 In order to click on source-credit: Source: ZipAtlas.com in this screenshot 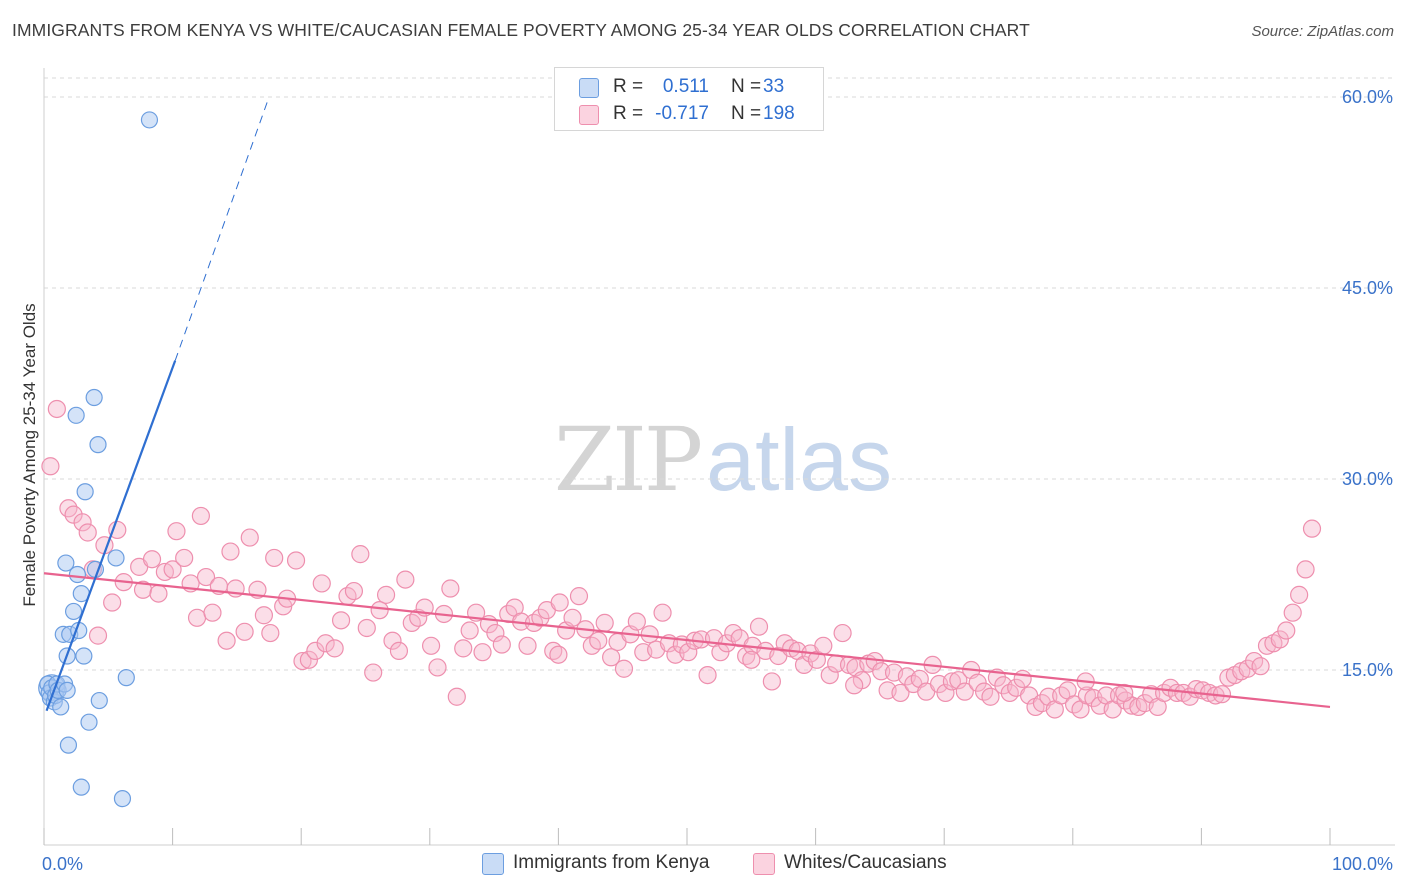, I will do `click(1322, 31)`.